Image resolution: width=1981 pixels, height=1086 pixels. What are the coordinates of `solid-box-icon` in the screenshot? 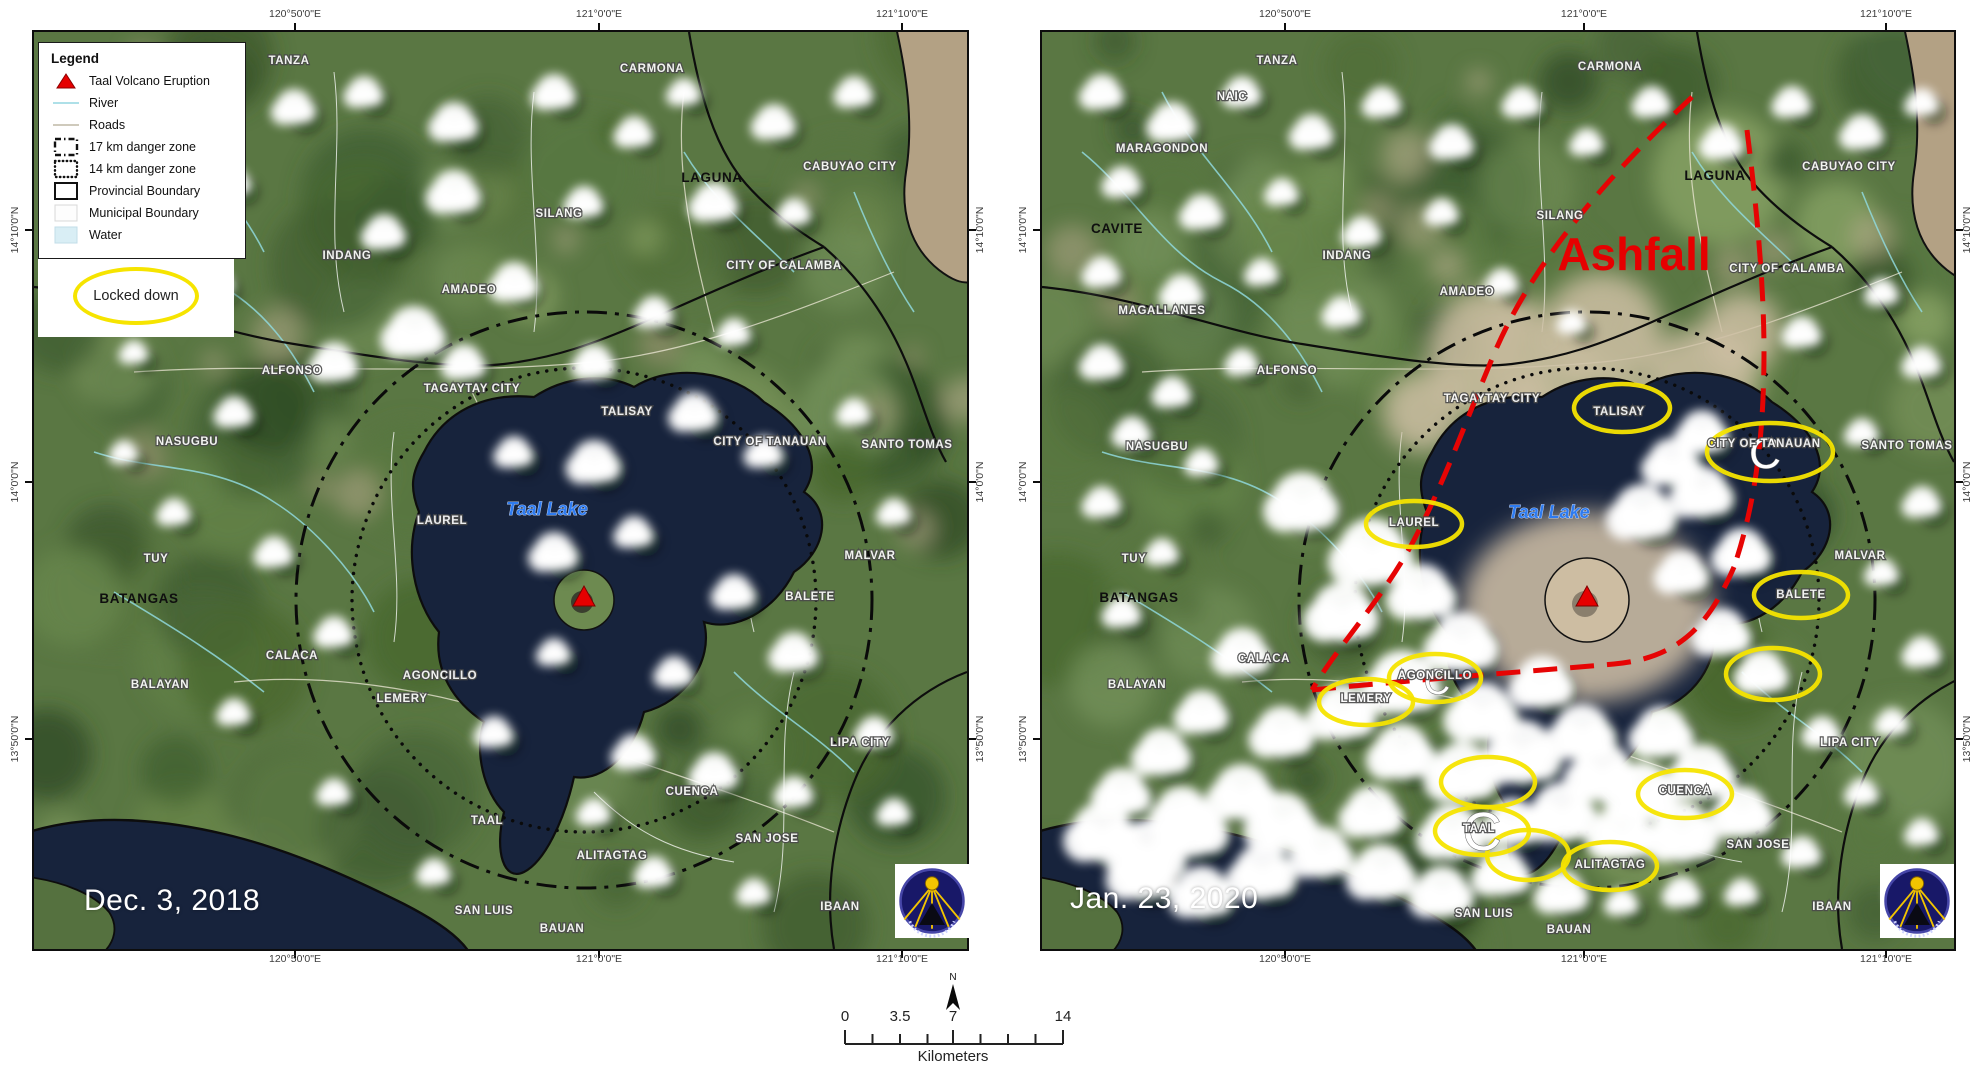 It's located at (66, 191).